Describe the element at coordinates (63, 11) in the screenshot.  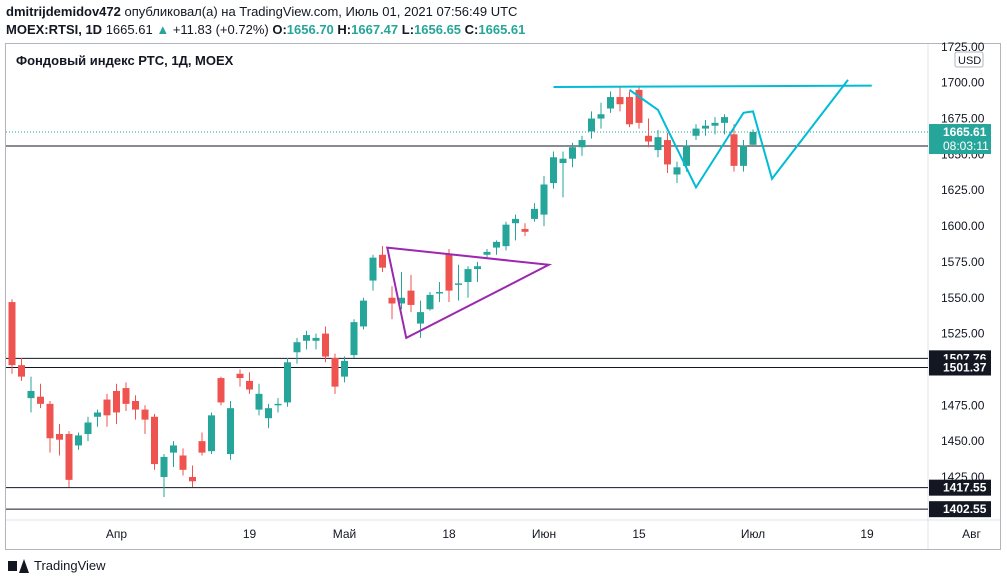
I see `author-name: dmitrijdemidov472` at that location.